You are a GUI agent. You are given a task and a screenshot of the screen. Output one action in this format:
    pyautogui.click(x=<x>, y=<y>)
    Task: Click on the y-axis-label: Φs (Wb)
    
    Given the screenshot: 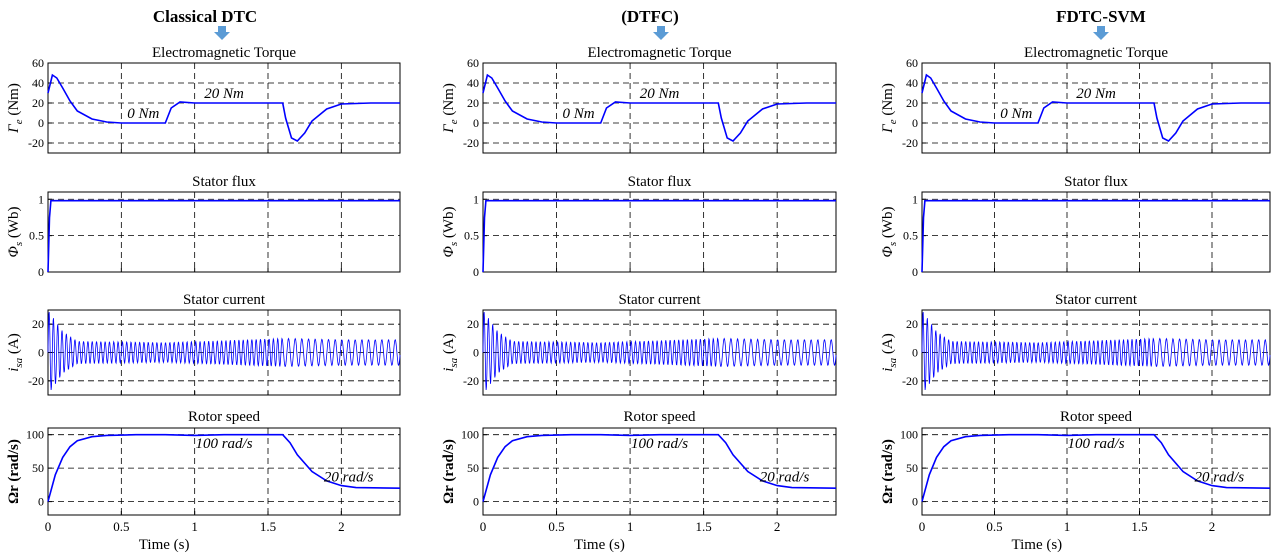 What is the action you would take?
    pyautogui.click(x=450, y=231)
    